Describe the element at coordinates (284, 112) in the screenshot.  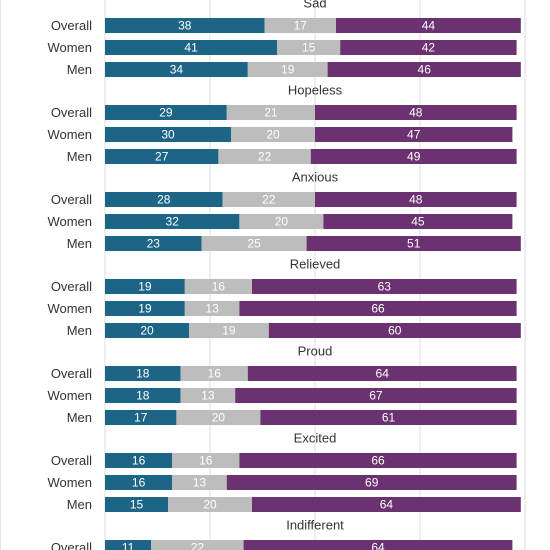
I see `bar-row: Overall 29 21 48` at that location.